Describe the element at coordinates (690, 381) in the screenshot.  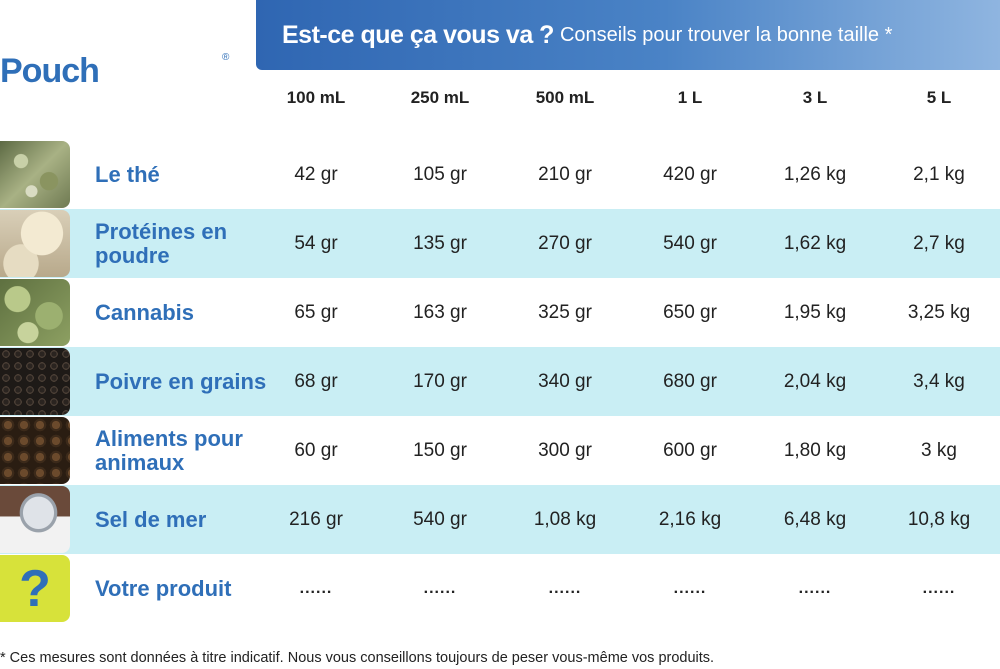
I see `cell-value: 680 gr` at that location.